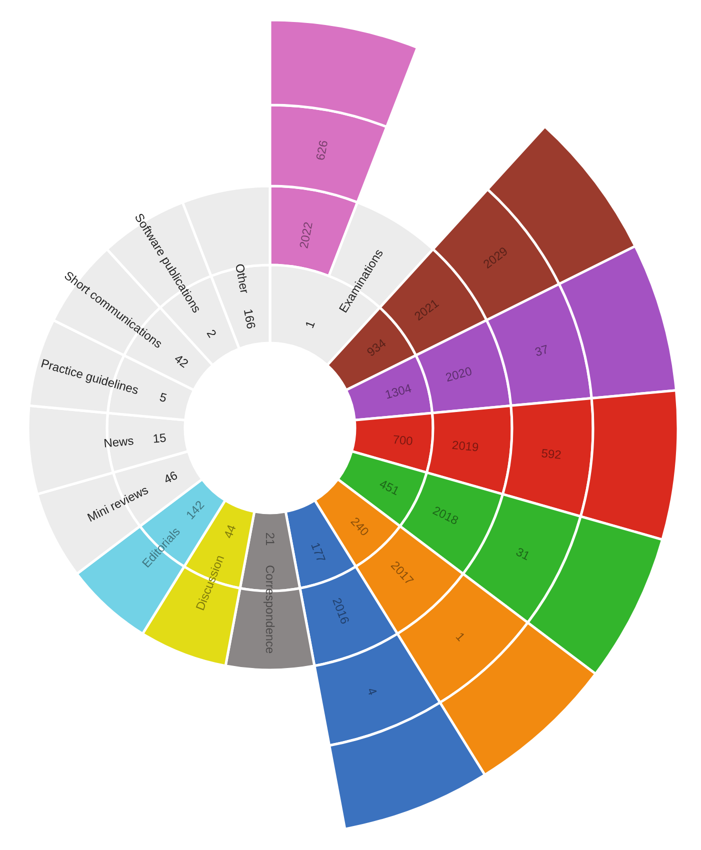  What do you see at coordinates (270, 609) in the screenshot?
I see `category-label: Correspondence` at bounding box center [270, 609].